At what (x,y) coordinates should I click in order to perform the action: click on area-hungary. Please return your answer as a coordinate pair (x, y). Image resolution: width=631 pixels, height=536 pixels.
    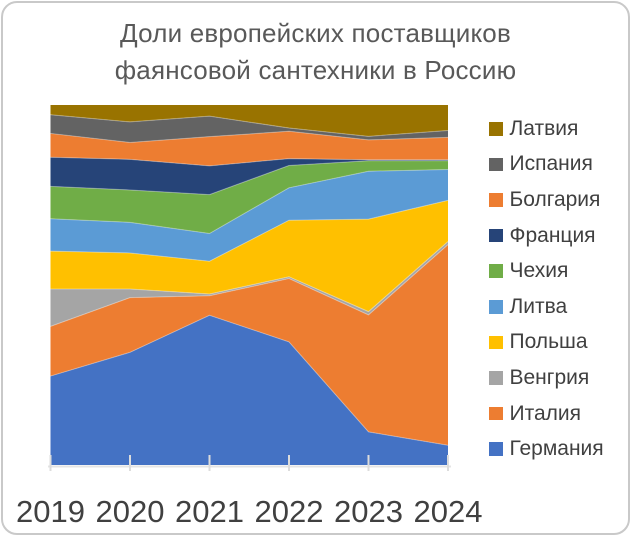
    Looking at the image, I should click on (249, 284).